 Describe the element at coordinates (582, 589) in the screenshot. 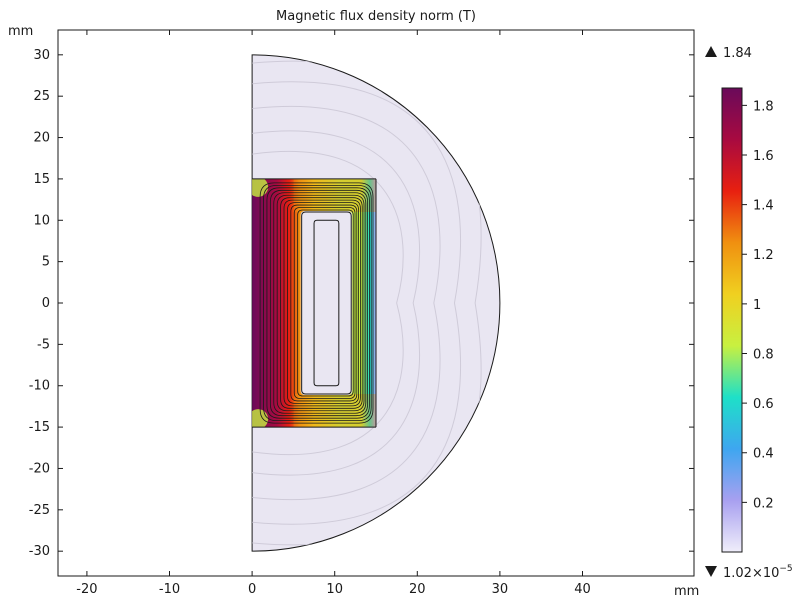

I see `x-tick-label: 40` at that location.